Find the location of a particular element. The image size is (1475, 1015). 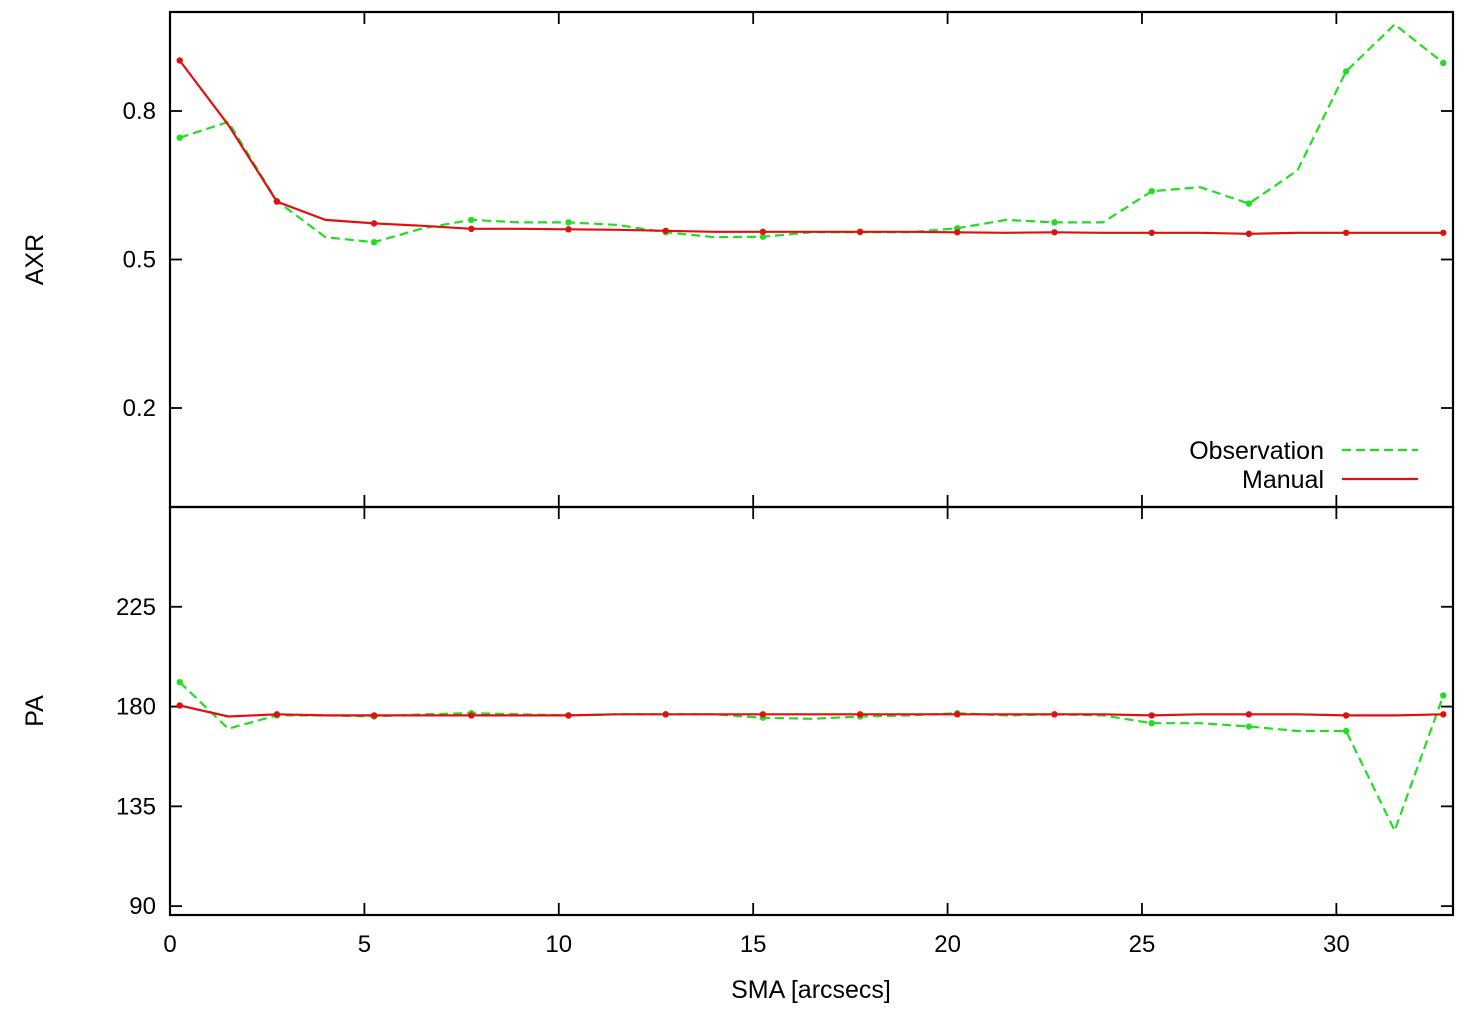

y-tick-label: 180 is located at coordinates (136, 707).